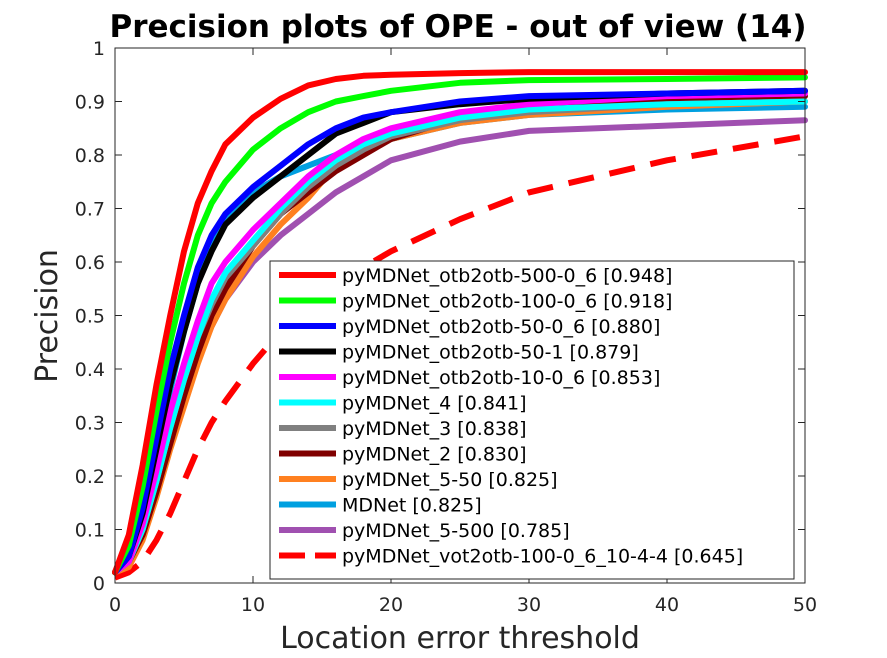 The width and height of the screenshot is (887, 658). I want to click on legend-label-7: pyMDNet_2 [0.830], so click(434, 455).